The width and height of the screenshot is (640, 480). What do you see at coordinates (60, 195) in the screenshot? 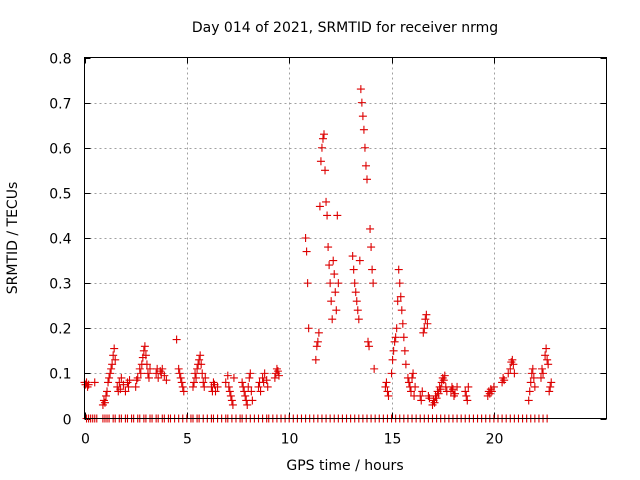
I see `y-tick-label: 0.5` at bounding box center [60, 195].